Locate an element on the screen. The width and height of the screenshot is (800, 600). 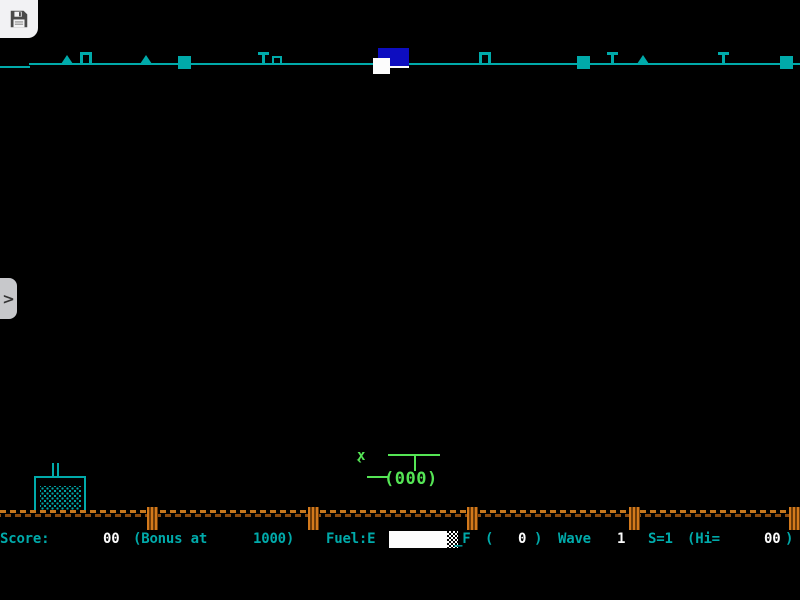
wave-value: 1 is located at coordinates (621, 539).